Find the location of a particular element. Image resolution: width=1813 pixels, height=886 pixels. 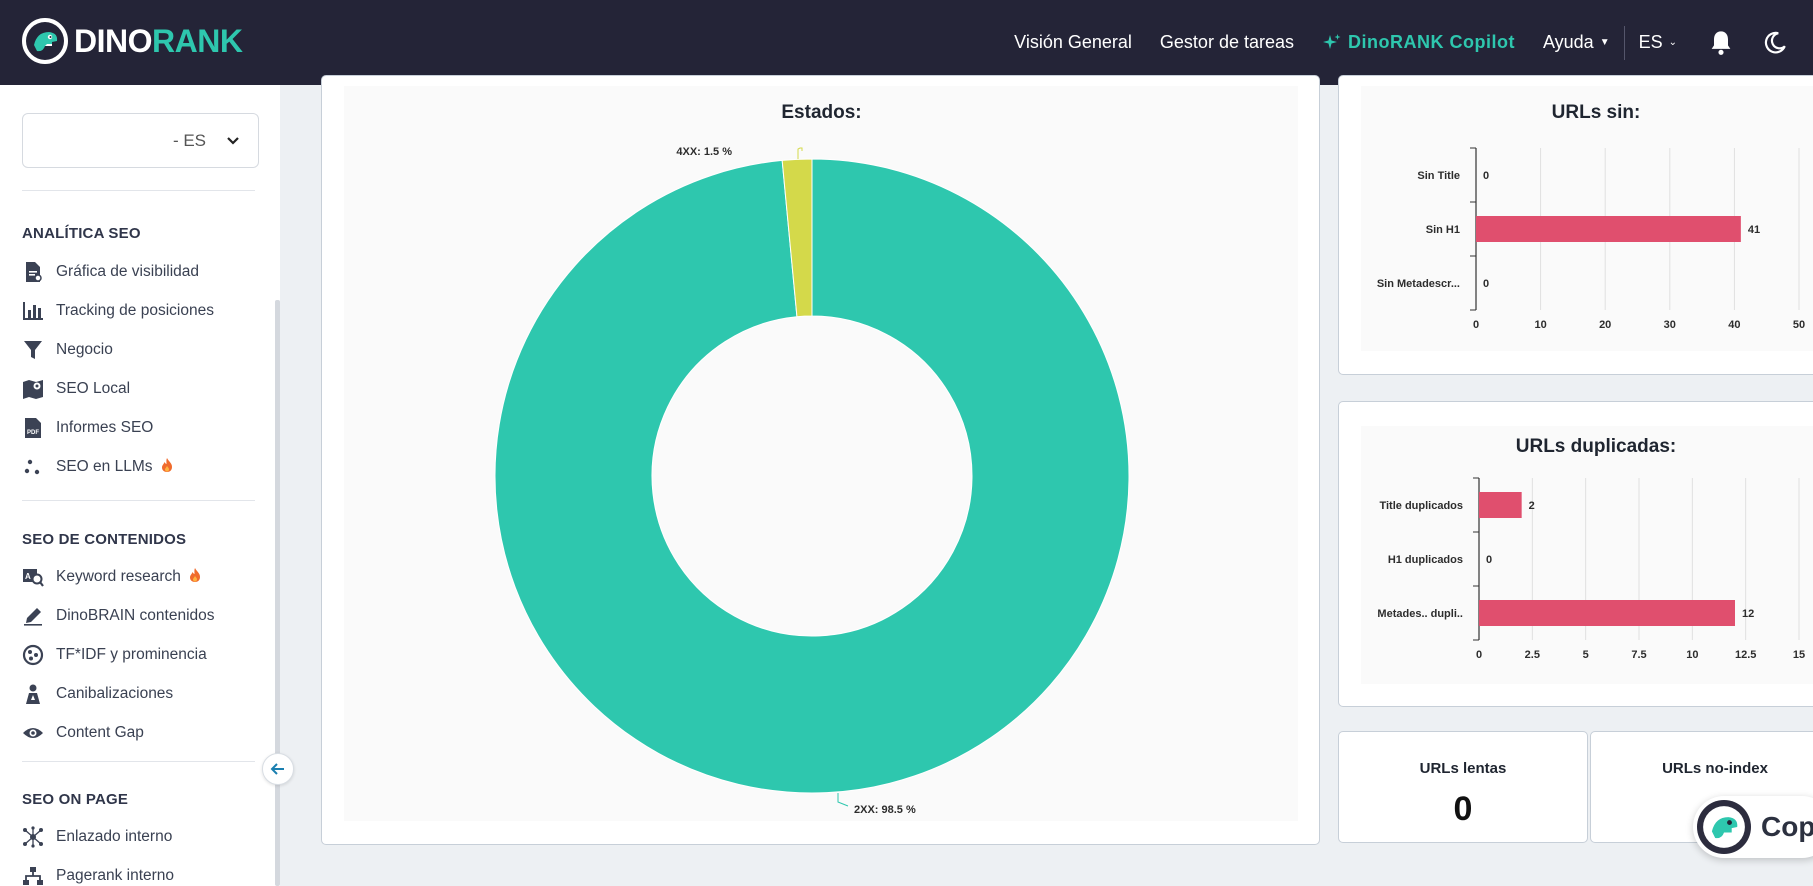

sparkle-icon is located at coordinates (1332, 41).